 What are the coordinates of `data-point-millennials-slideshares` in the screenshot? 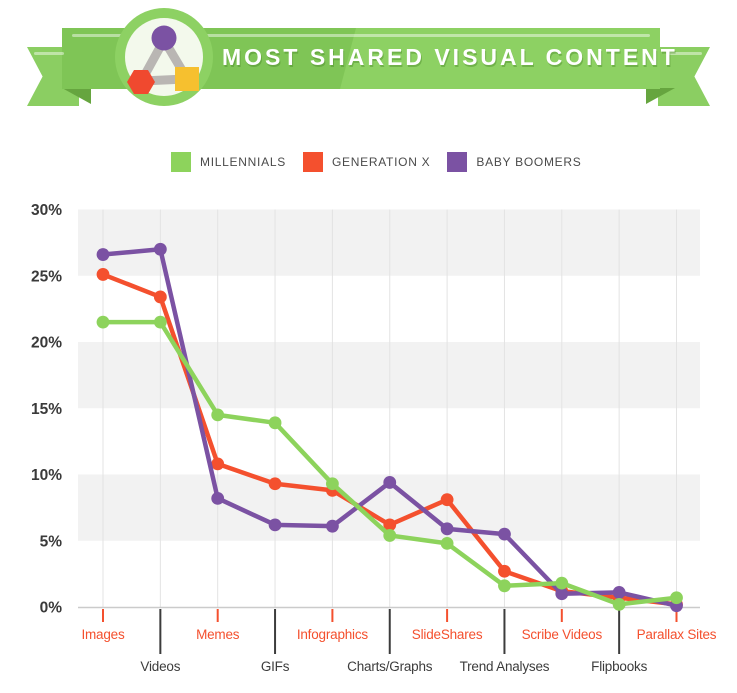 It's located at (447, 543).